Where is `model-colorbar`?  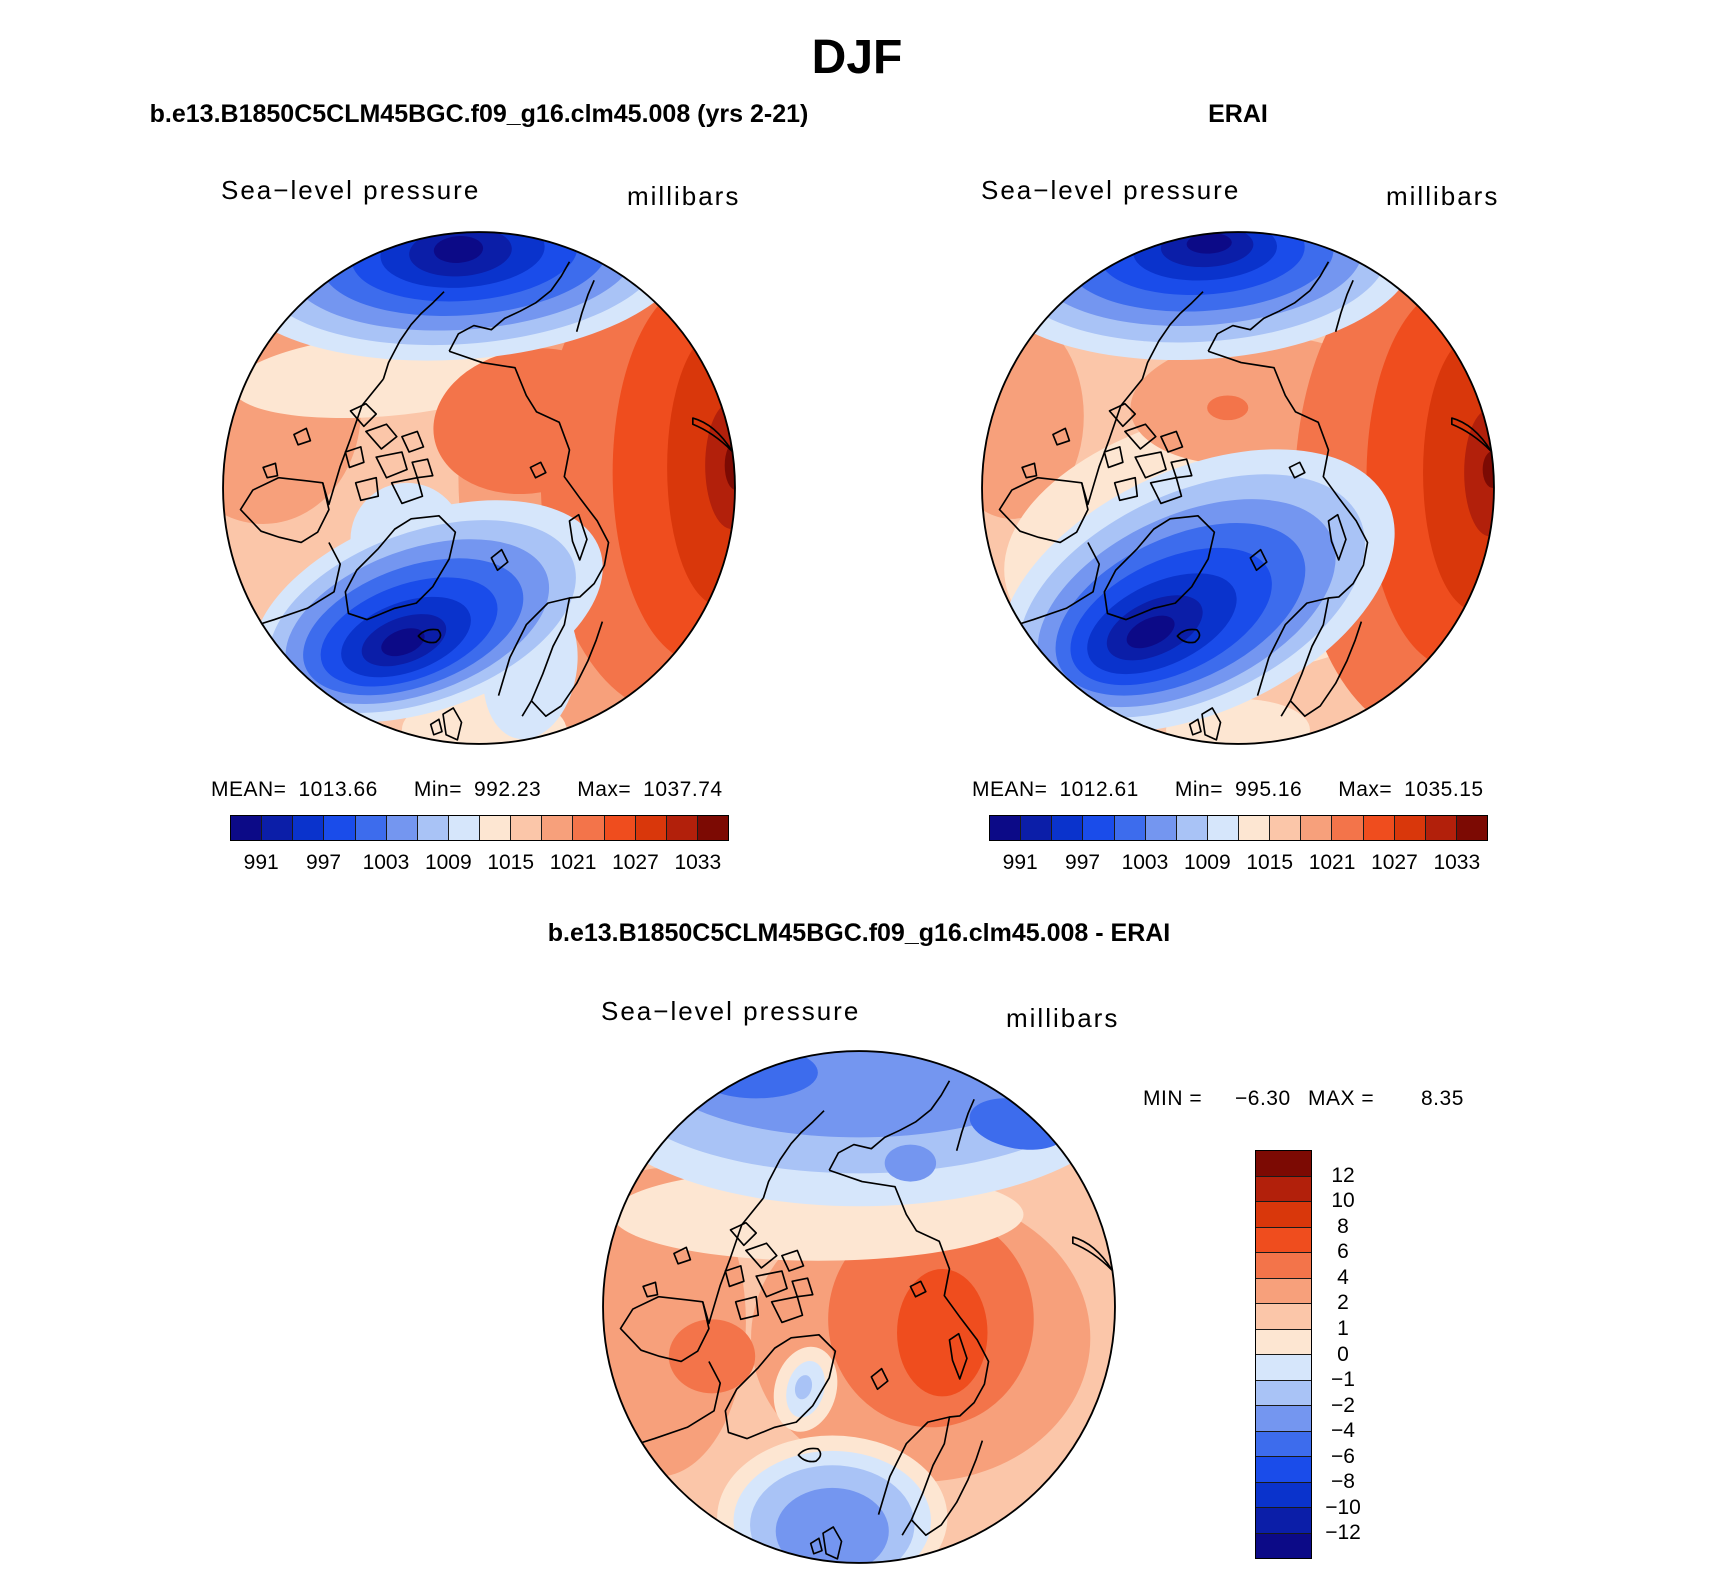
model-colorbar is located at coordinates (479, 828).